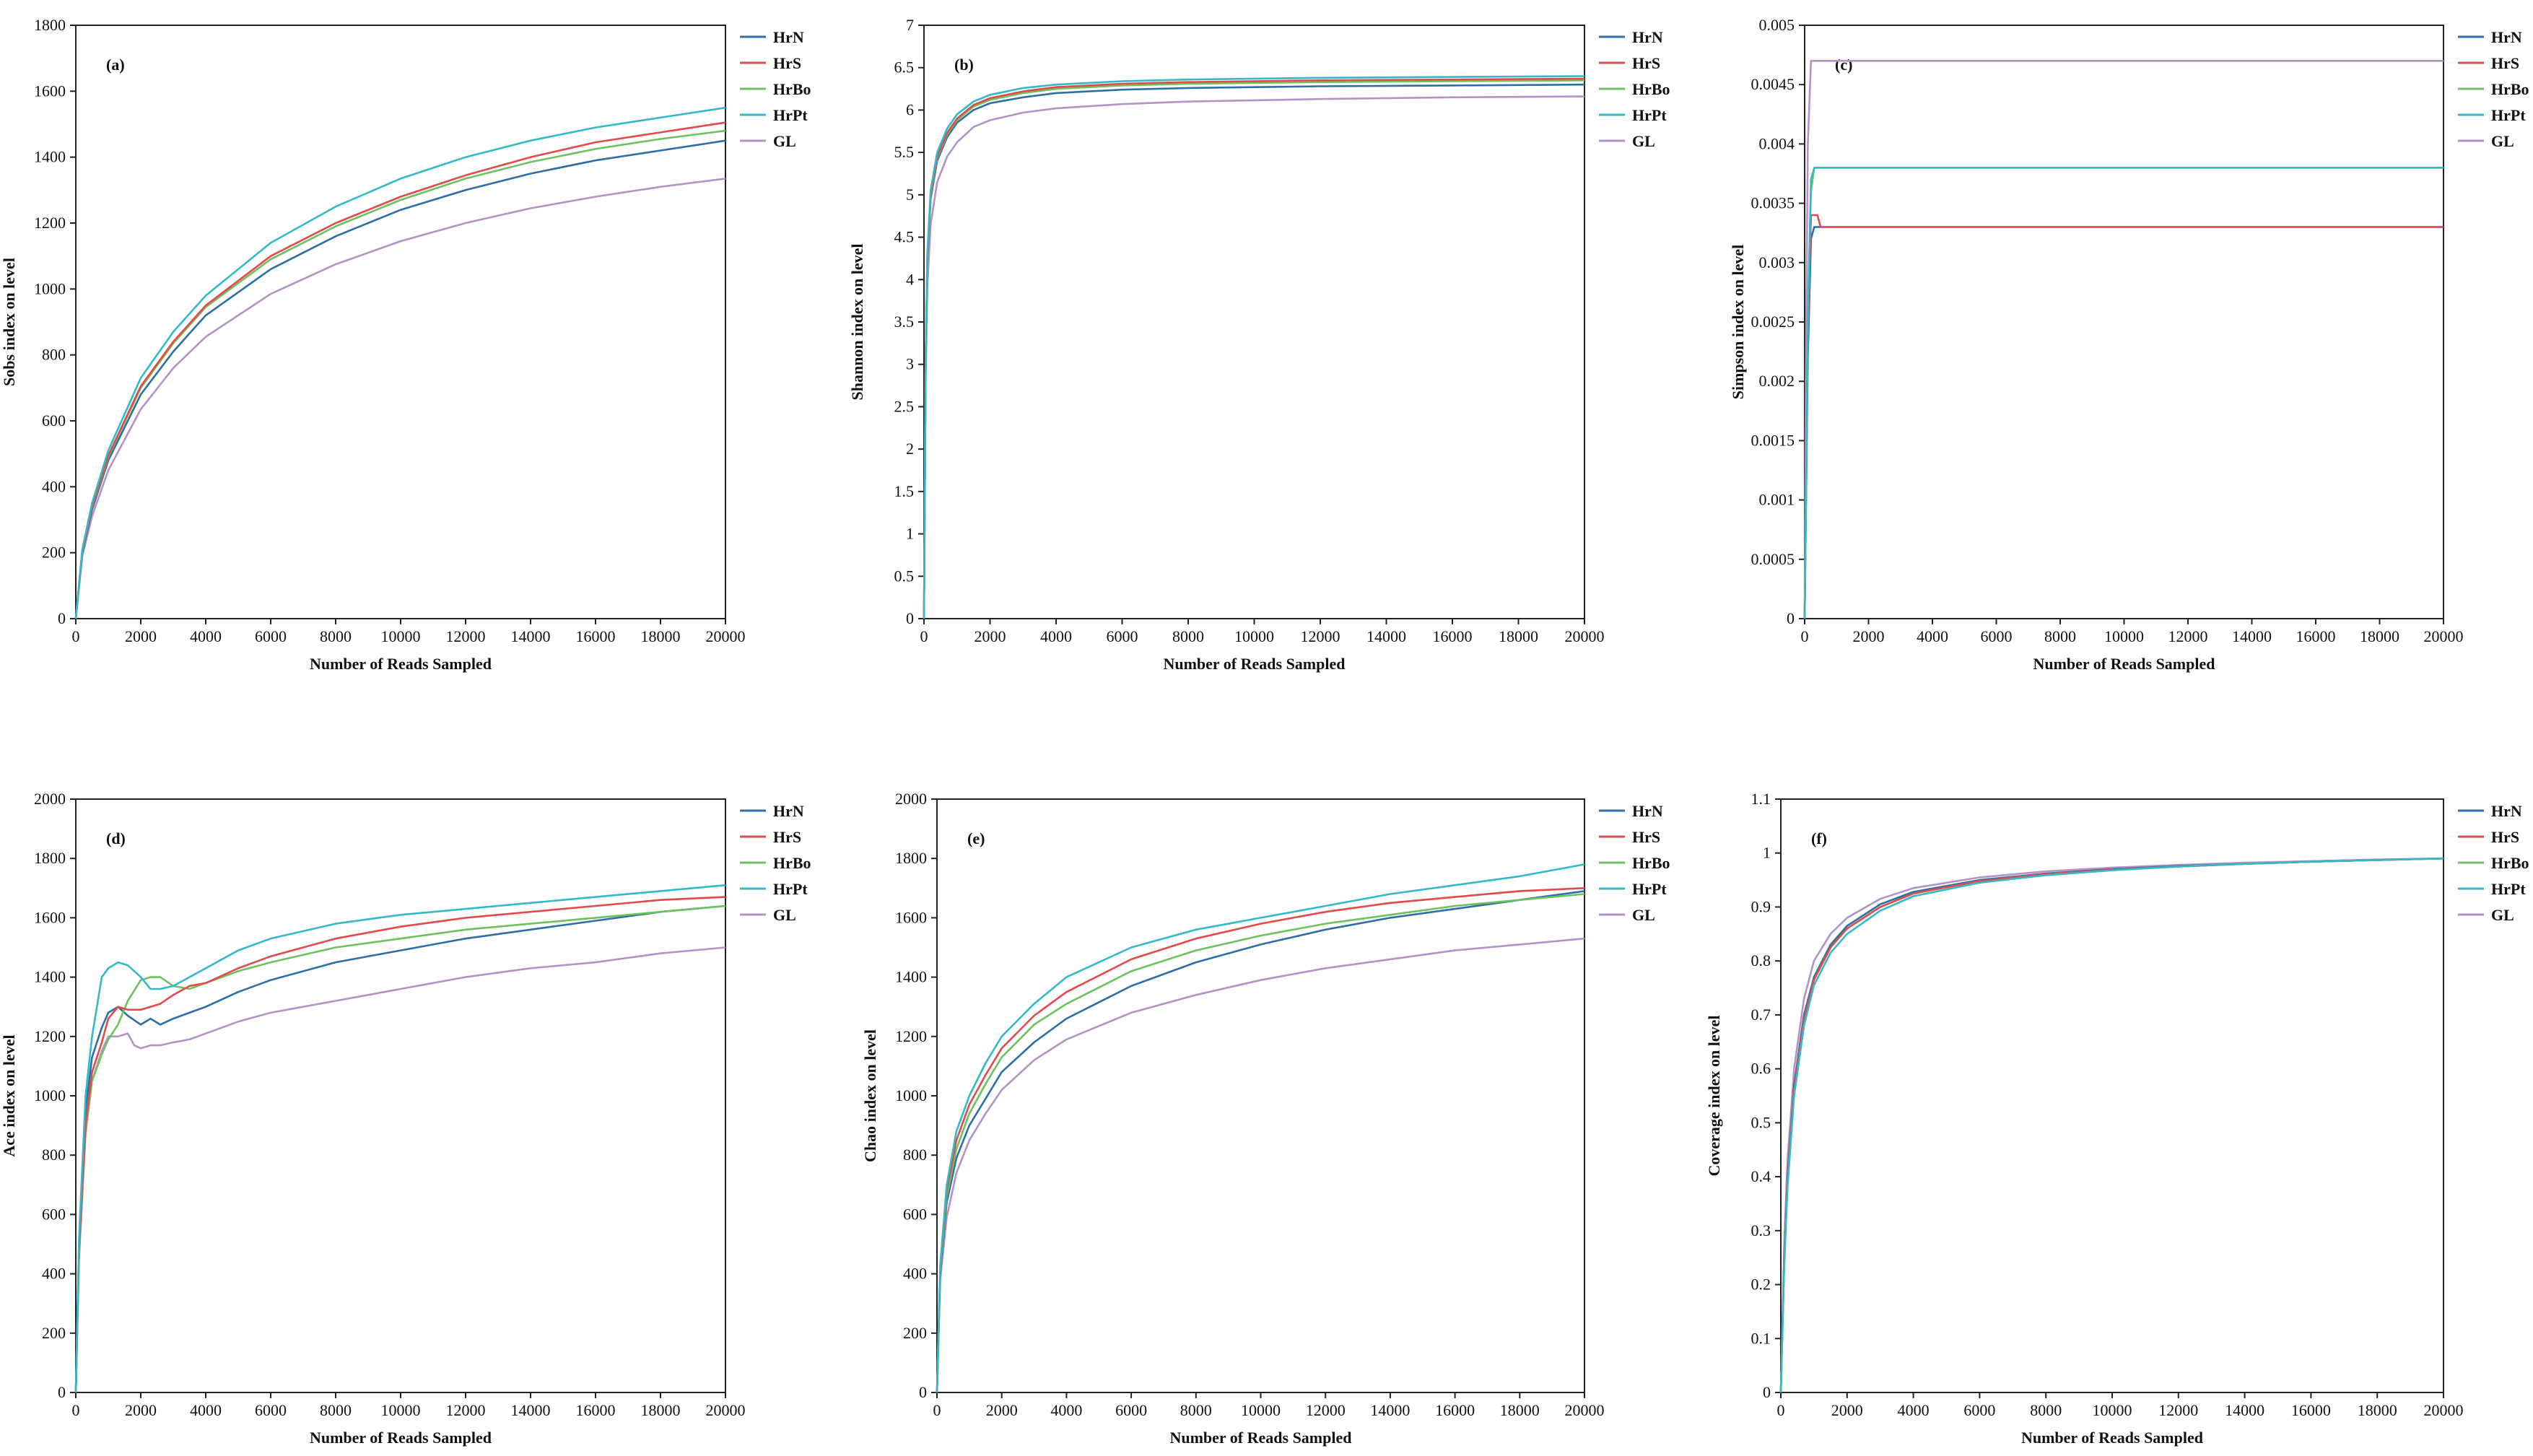 This screenshot has height=1456, width=2533. What do you see at coordinates (54, 1274) in the screenshot?
I see `y-tick-label: 400` at bounding box center [54, 1274].